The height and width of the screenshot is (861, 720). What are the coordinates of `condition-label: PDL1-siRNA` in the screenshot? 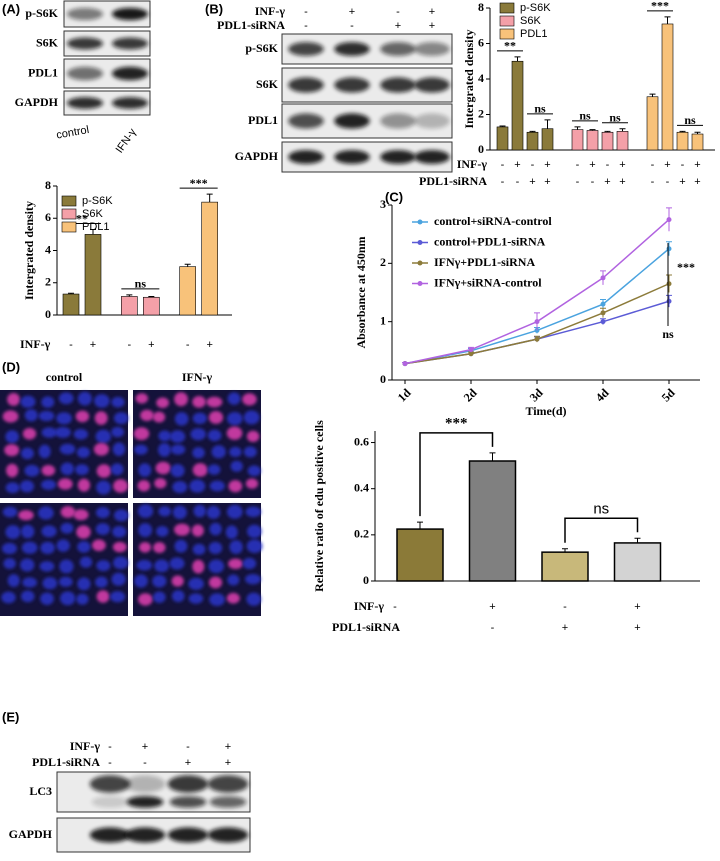 It's located at (453, 181).